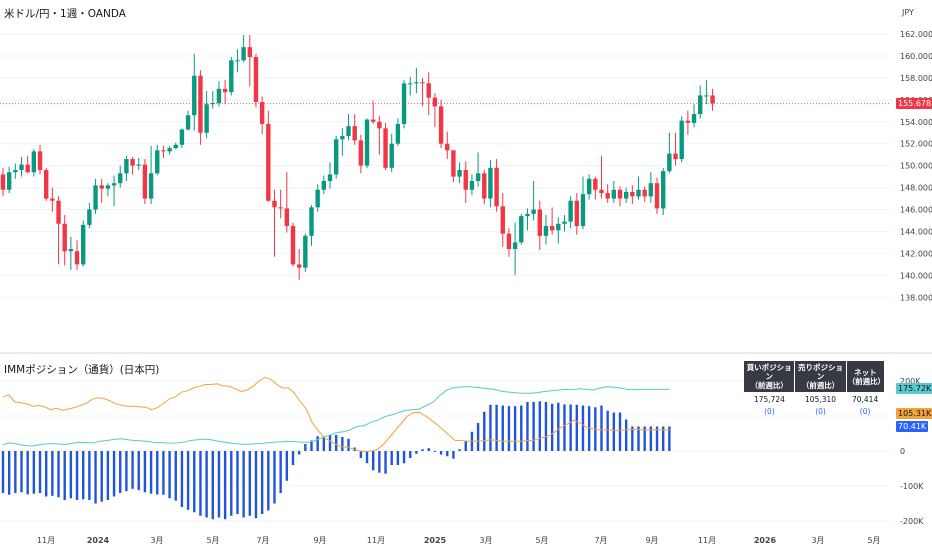 This screenshot has height=554, width=932. I want to click on long-change: (0), so click(769, 411).